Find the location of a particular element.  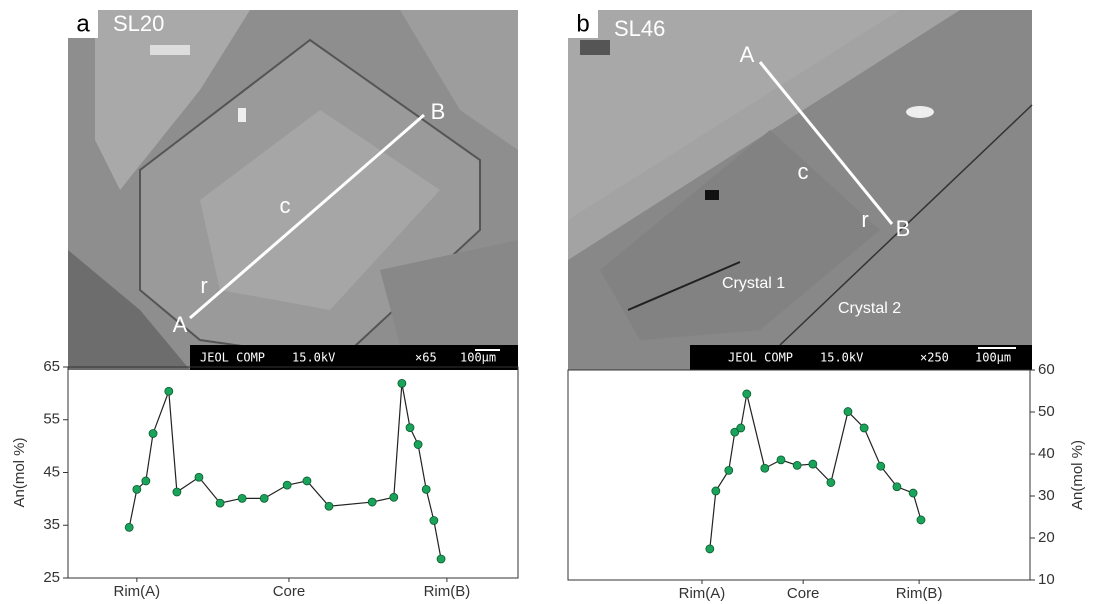

y-tick-label: 50 is located at coordinates (1046, 411).